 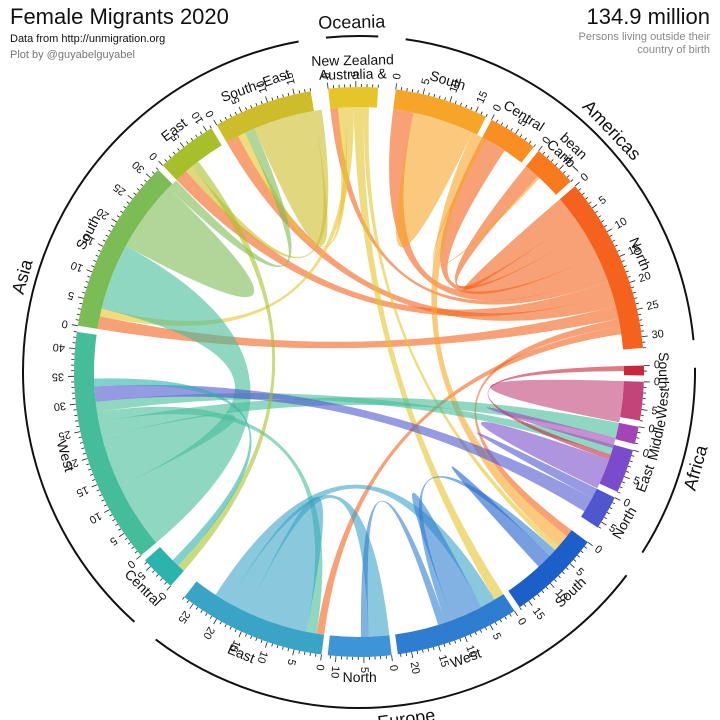 I want to click on tick-label: 40, so click(x=58, y=347).